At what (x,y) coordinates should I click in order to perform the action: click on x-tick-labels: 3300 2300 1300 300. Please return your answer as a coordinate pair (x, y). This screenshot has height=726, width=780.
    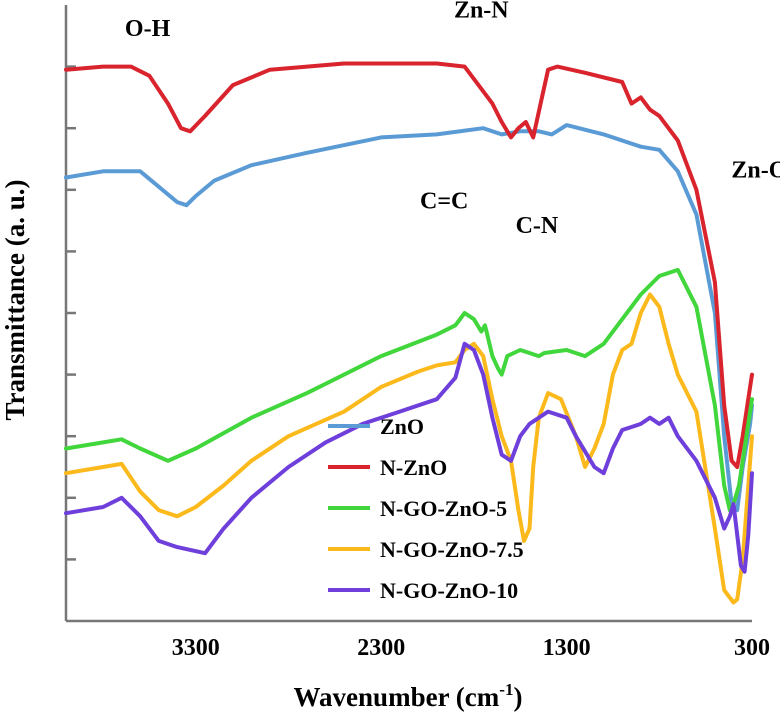
    Looking at the image, I should click on (471, 648).